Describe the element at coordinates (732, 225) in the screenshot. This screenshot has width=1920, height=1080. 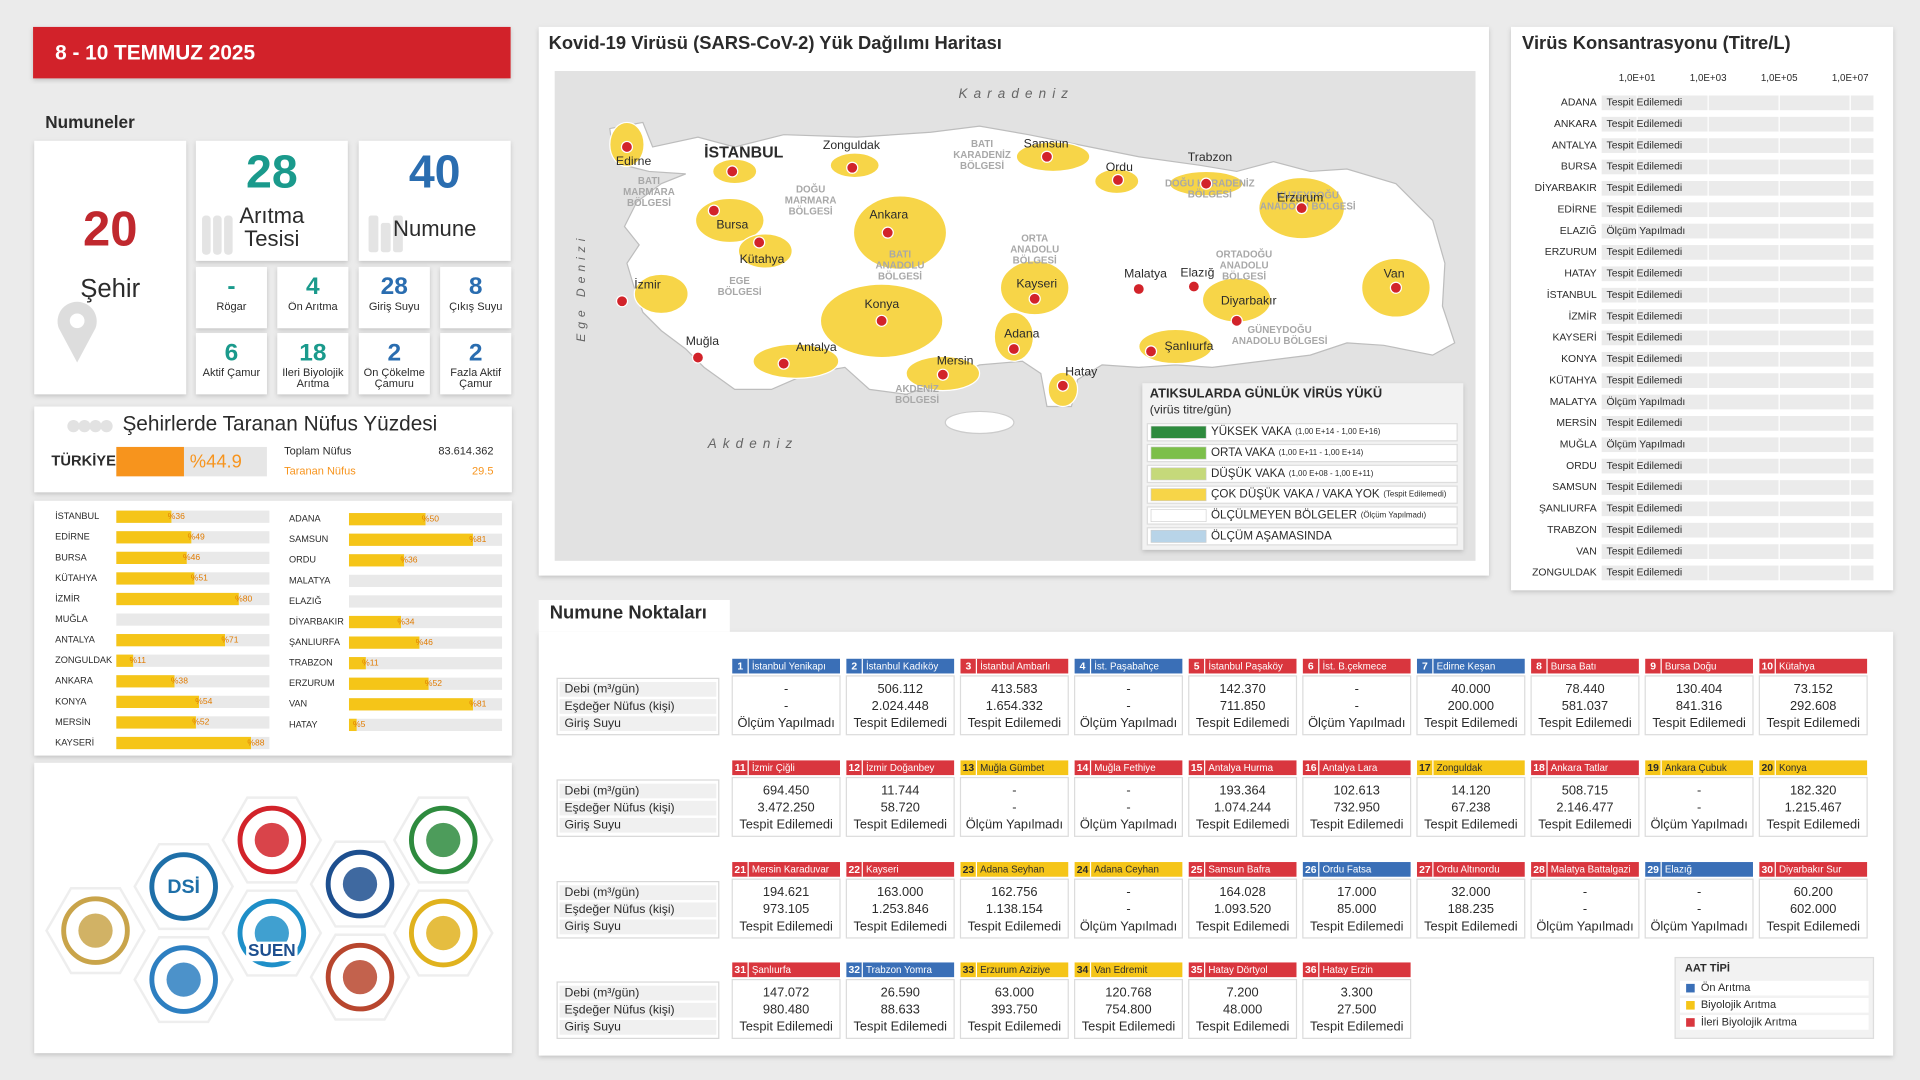
I see `city-label: Bursa` at that location.